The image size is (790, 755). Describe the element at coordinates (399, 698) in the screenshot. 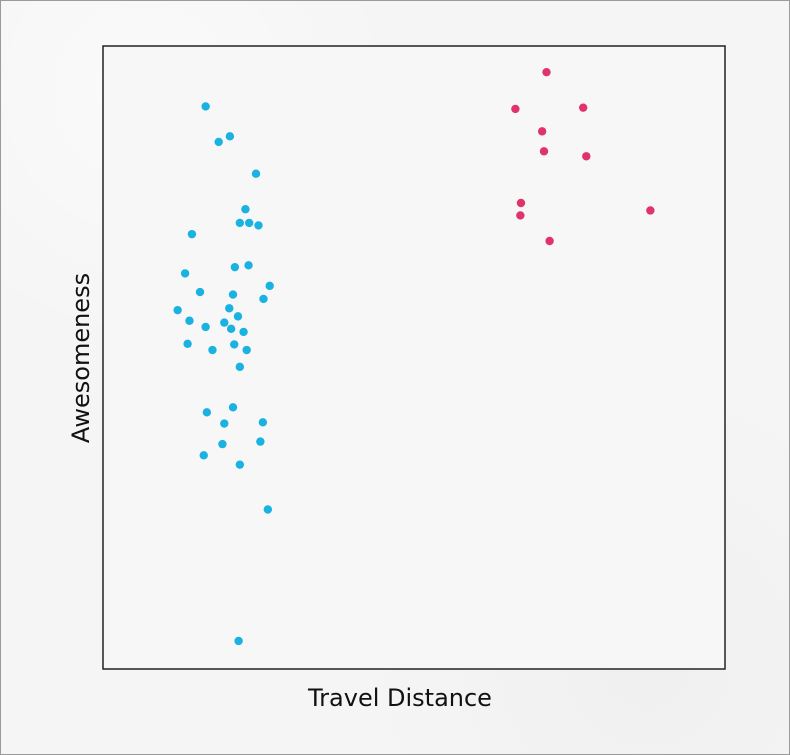

I see `x-axis-label: Travel Distance` at that location.